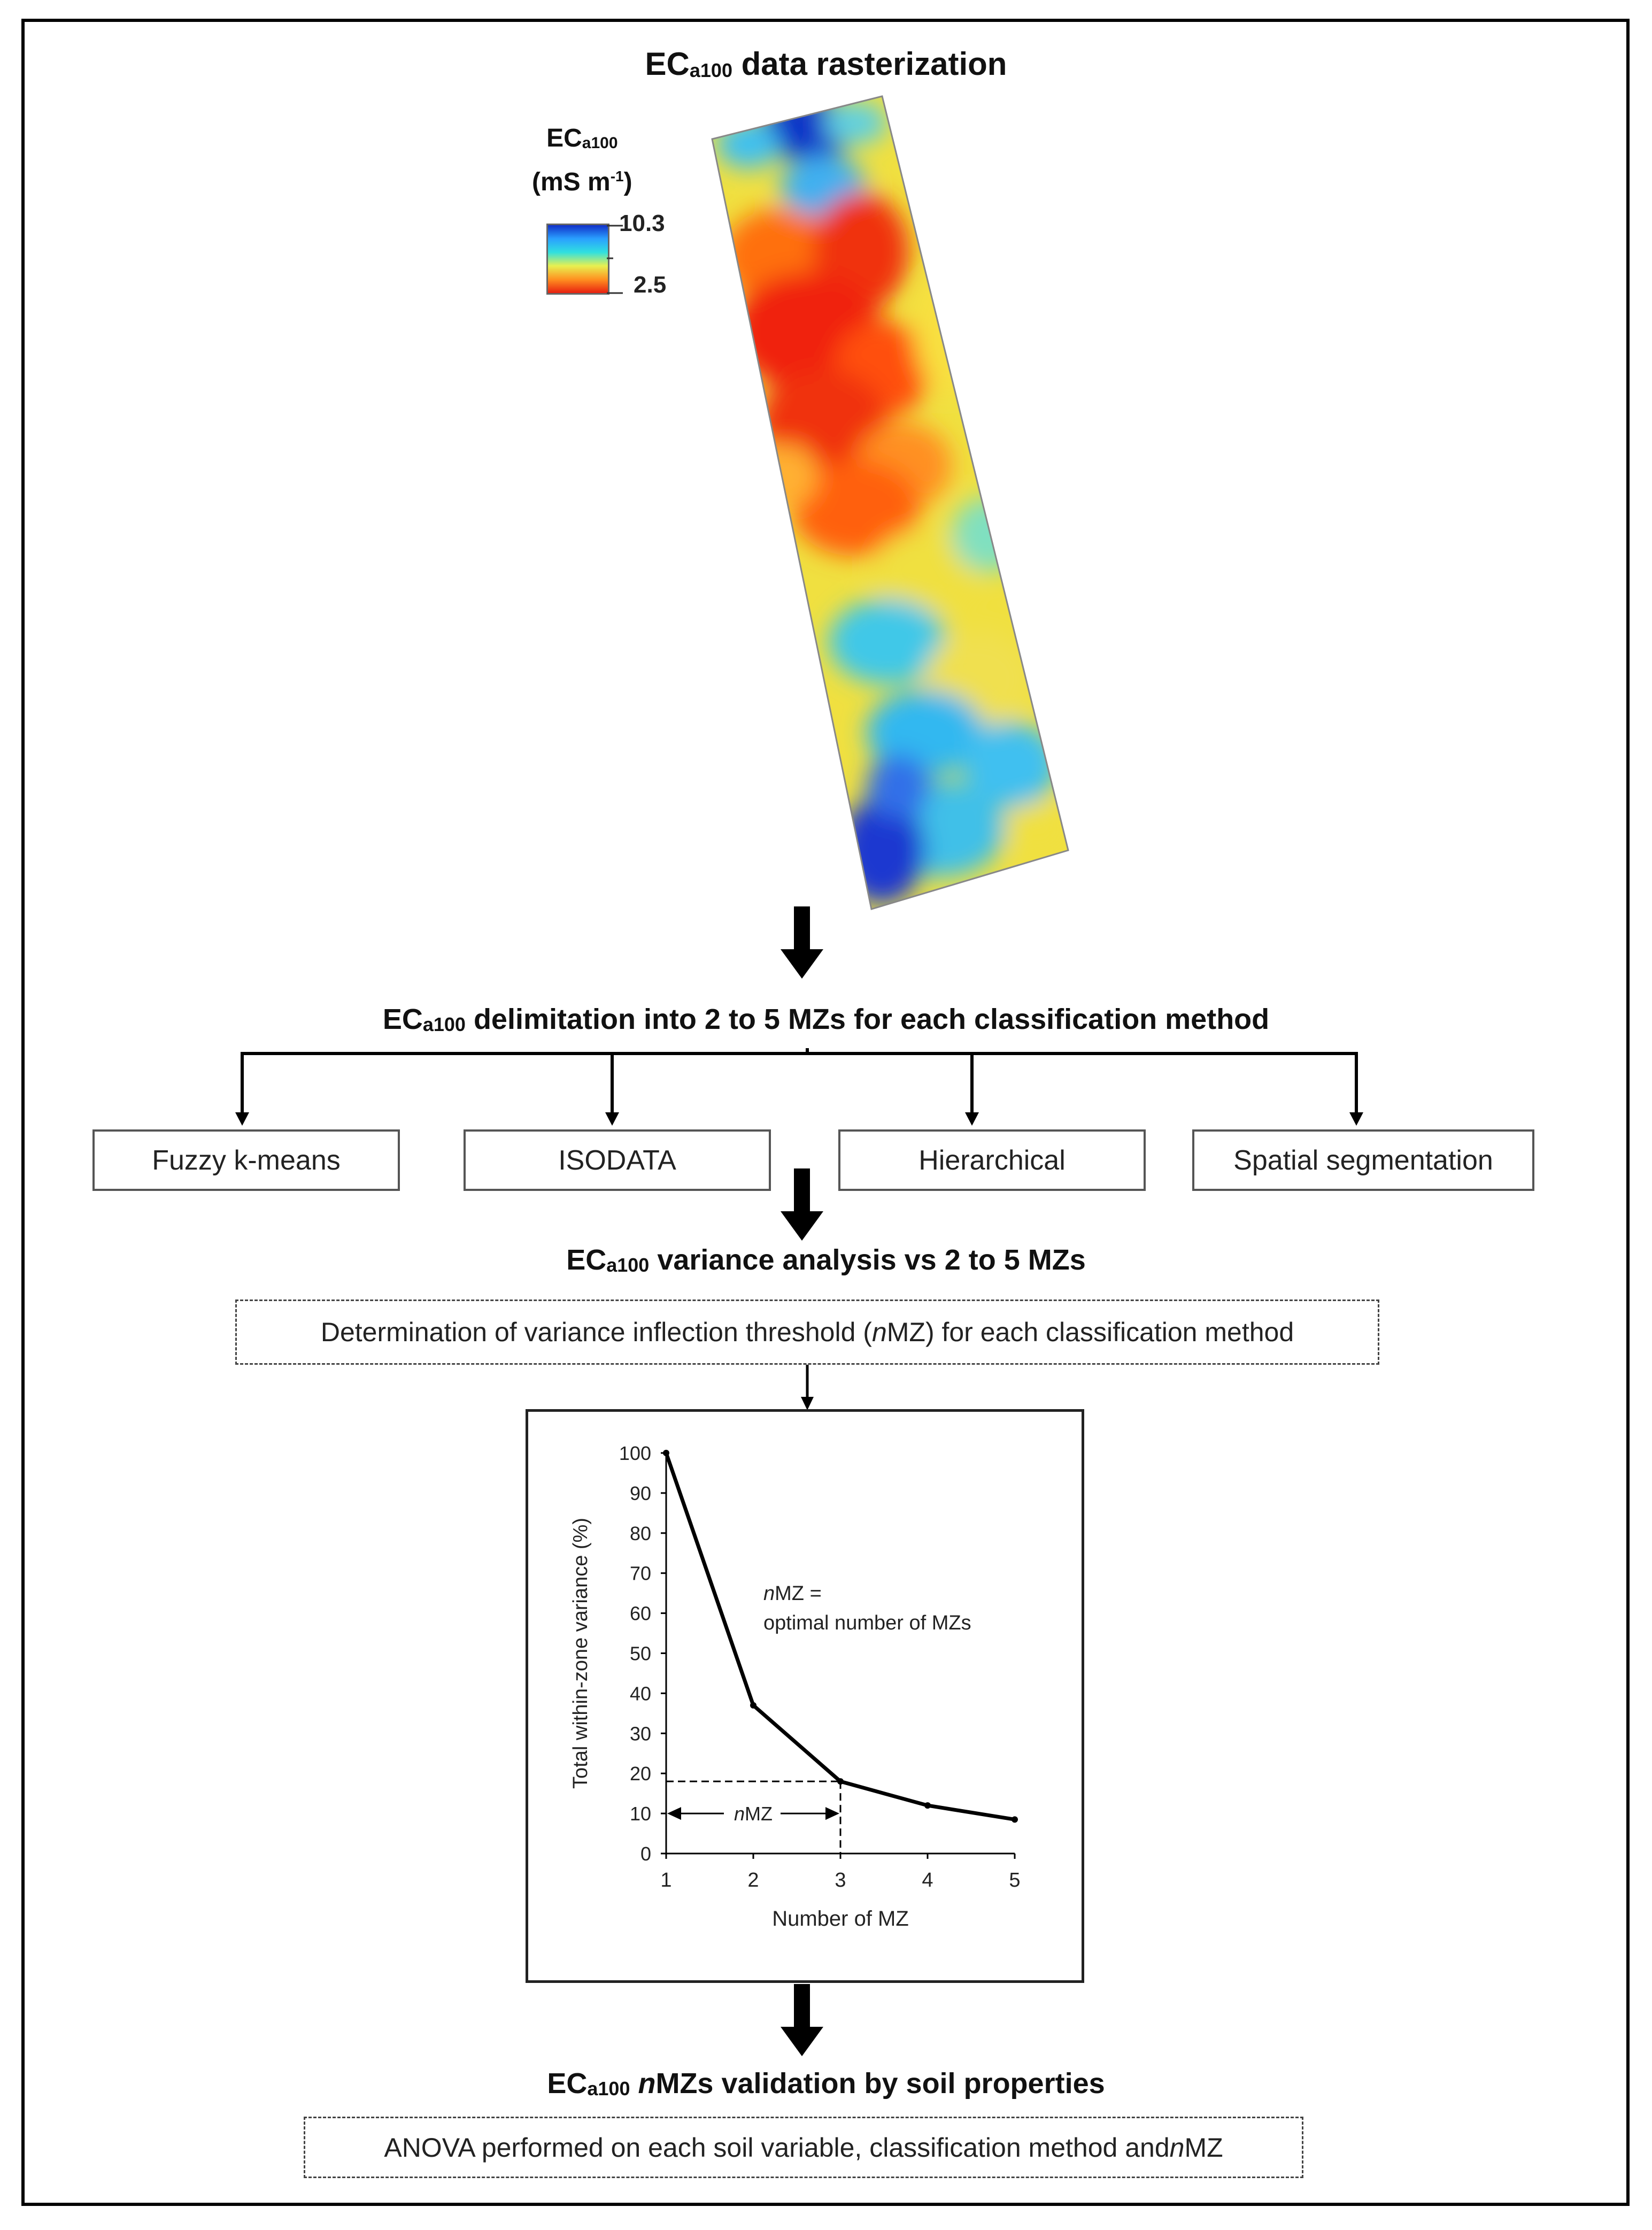  Describe the element at coordinates (635, 1453) in the screenshot. I see `y-tick-label: 100` at that location.